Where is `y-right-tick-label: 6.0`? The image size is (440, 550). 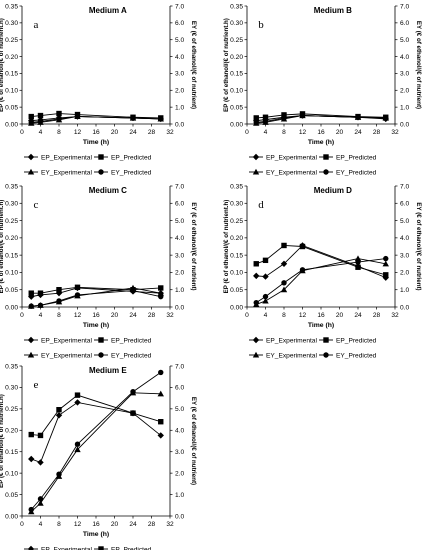 y-right-tick-label: 6.0 is located at coordinates (404, 204).